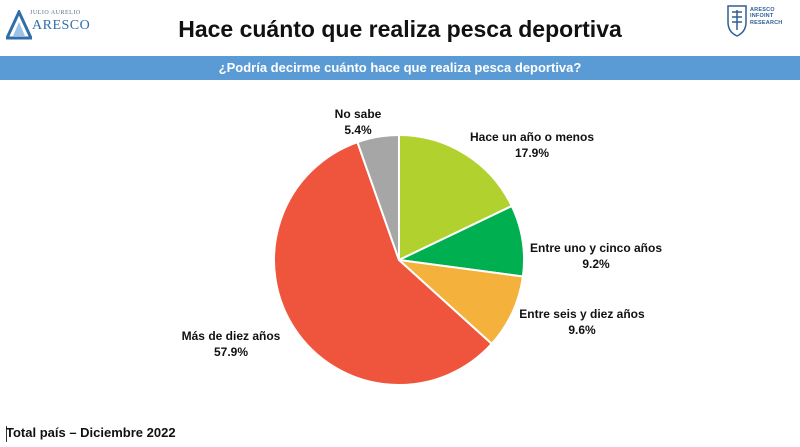 Image resolution: width=800 pixels, height=447 pixels. What do you see at coordinates (766, 22) in the screenshot?
I see `logo-right-line-3: RESEARCH` at bounding box center [766, 22].